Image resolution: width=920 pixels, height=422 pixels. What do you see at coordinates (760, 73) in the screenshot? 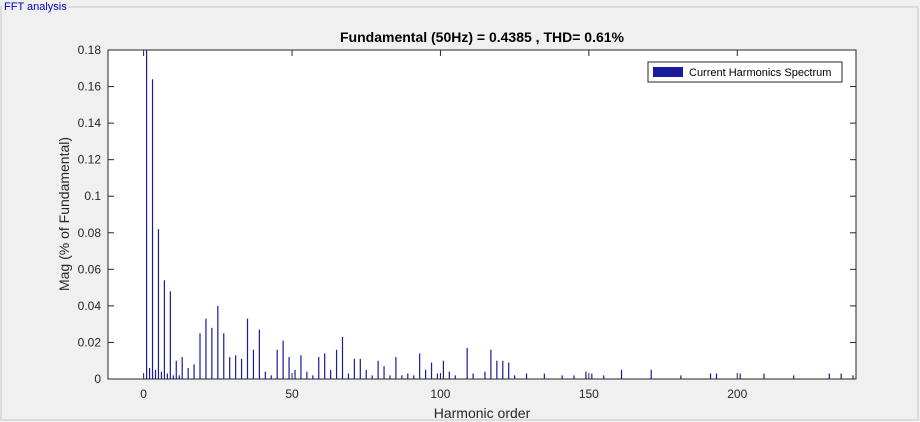
I see `legend-label: Current Harmonics Spectrum` at bounding box center [760, 73].